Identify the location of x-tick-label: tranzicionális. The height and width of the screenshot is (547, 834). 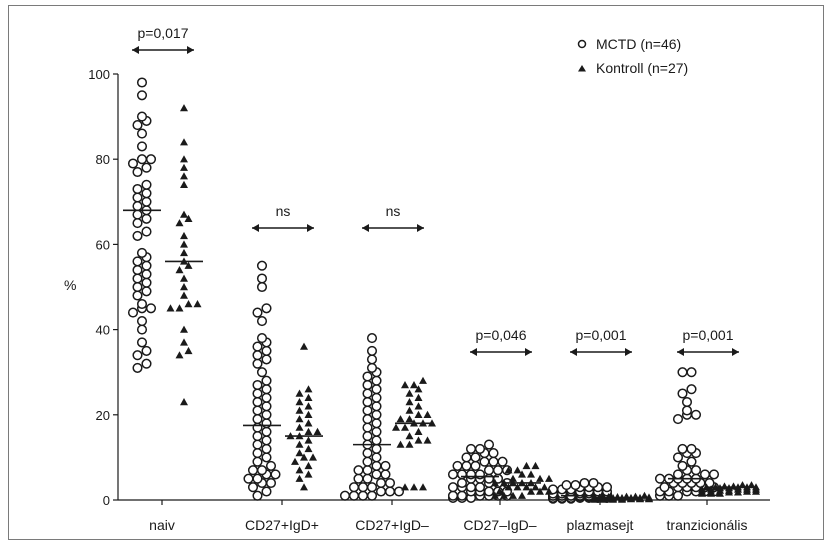
(707, 525).